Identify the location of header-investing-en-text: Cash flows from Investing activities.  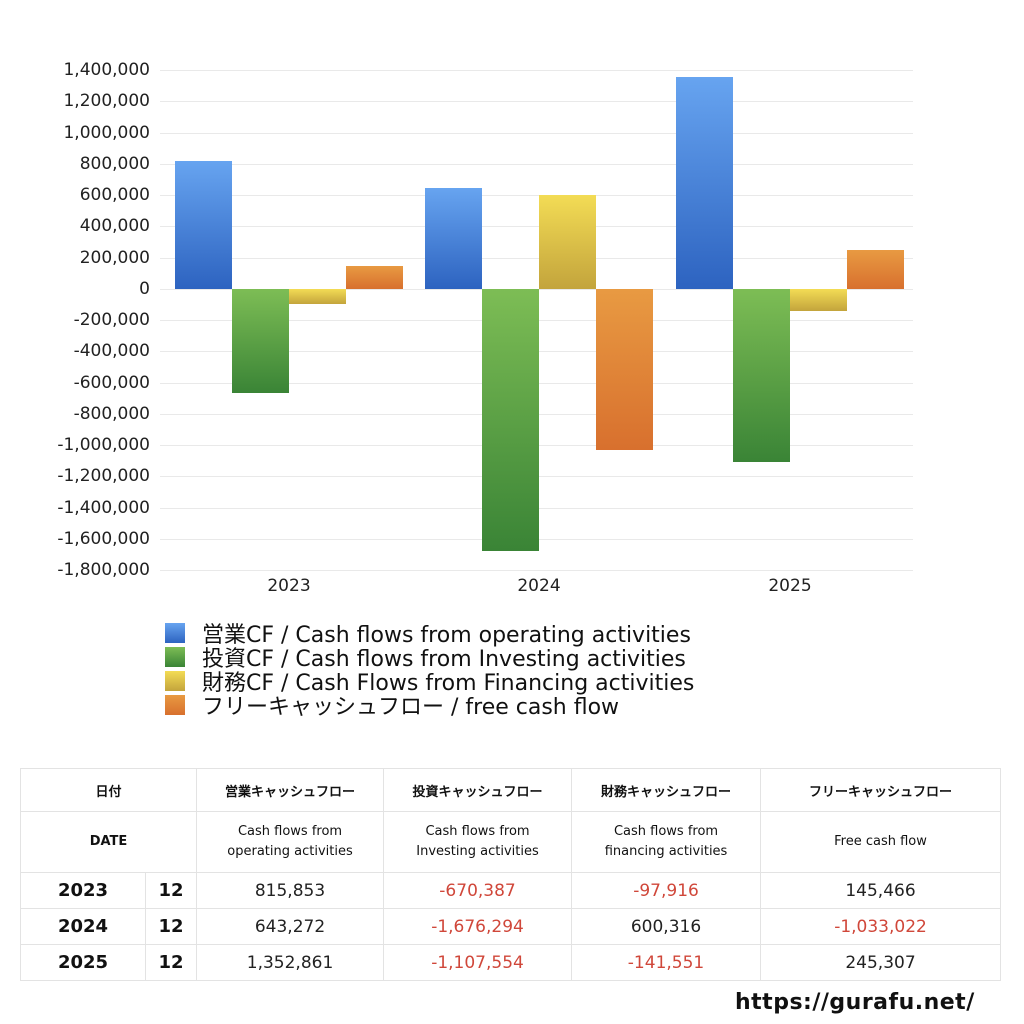
(477, 841).